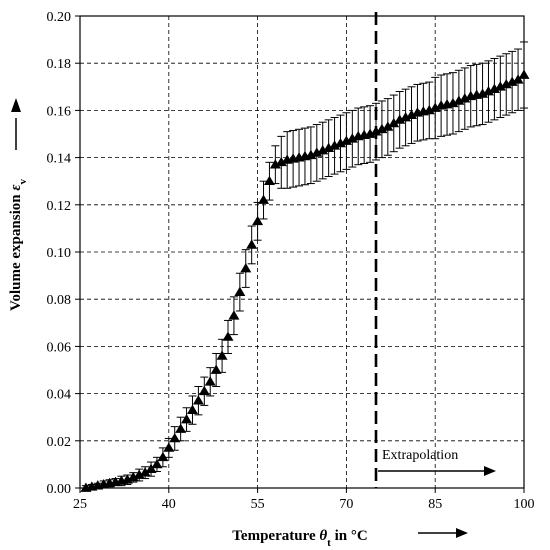 The height and width of the screenshot is (550, 550). Describe the element at coordinates (59, 347) in the screenshot. I see `y-tick-label: 0.06` at that location.